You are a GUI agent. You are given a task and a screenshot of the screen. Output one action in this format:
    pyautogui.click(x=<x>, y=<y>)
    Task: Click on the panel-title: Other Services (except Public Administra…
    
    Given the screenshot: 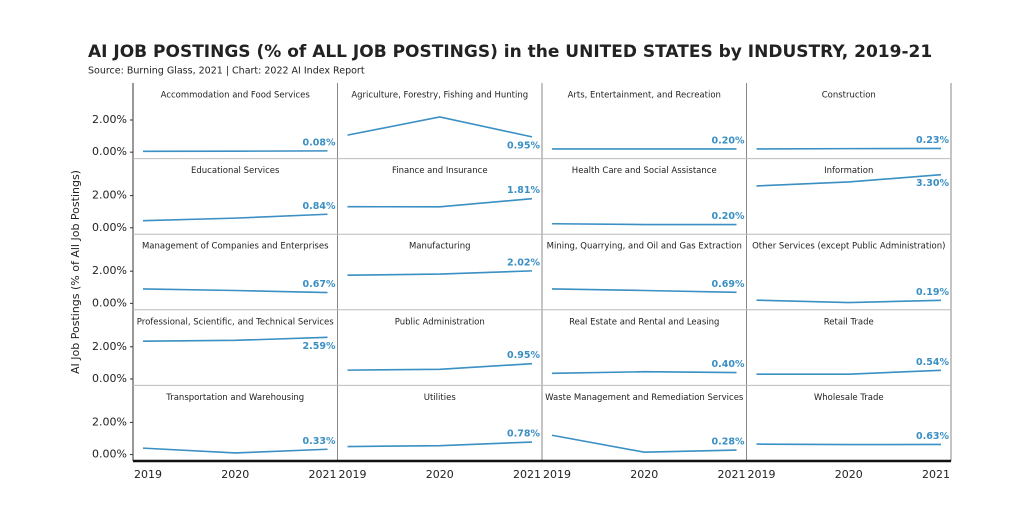 What is the action you would take?
    pyautogui.click(x=848, y=247)
    